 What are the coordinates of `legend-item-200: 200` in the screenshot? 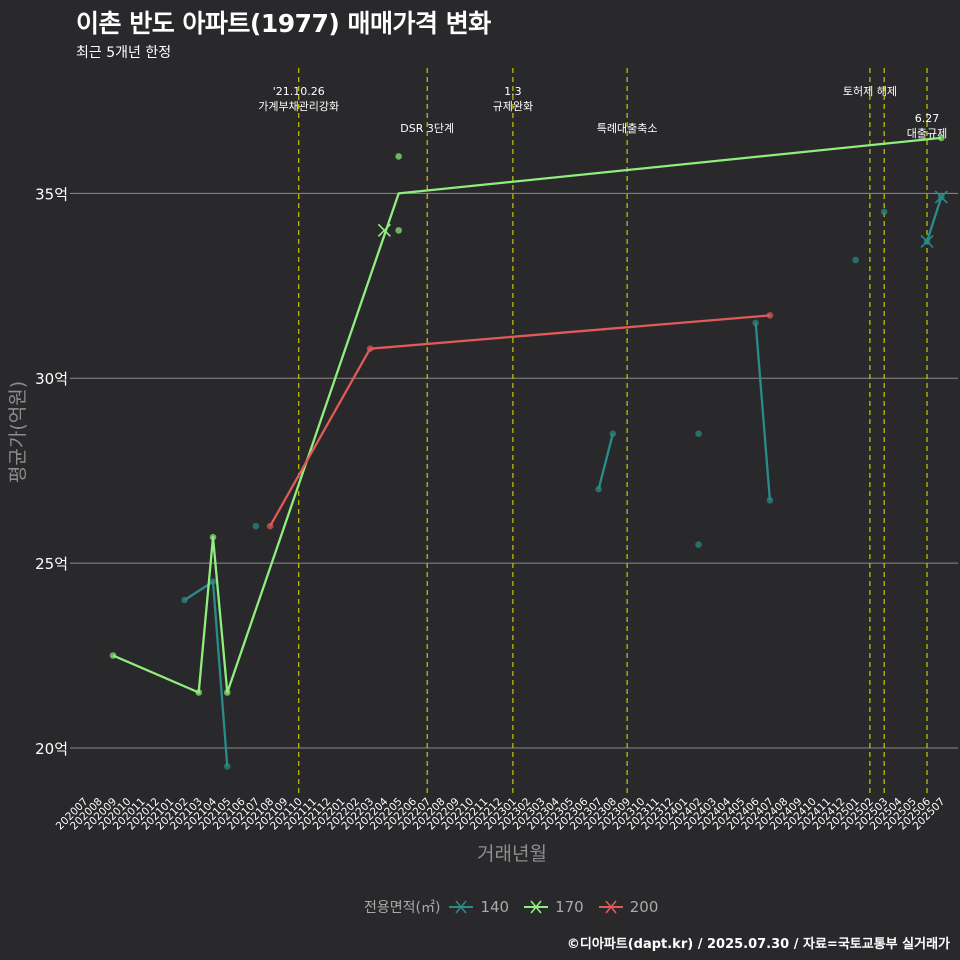 It's located at (628, 907).